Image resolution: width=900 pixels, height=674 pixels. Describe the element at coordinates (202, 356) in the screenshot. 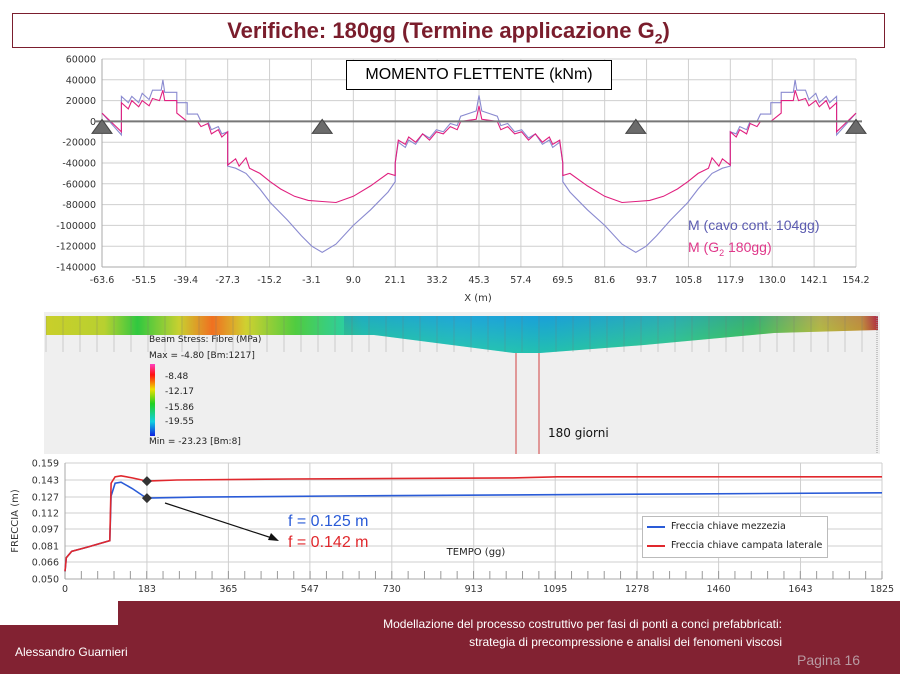

I see `stress-max: Max = -4.80 [Bm:1217]` at that location.